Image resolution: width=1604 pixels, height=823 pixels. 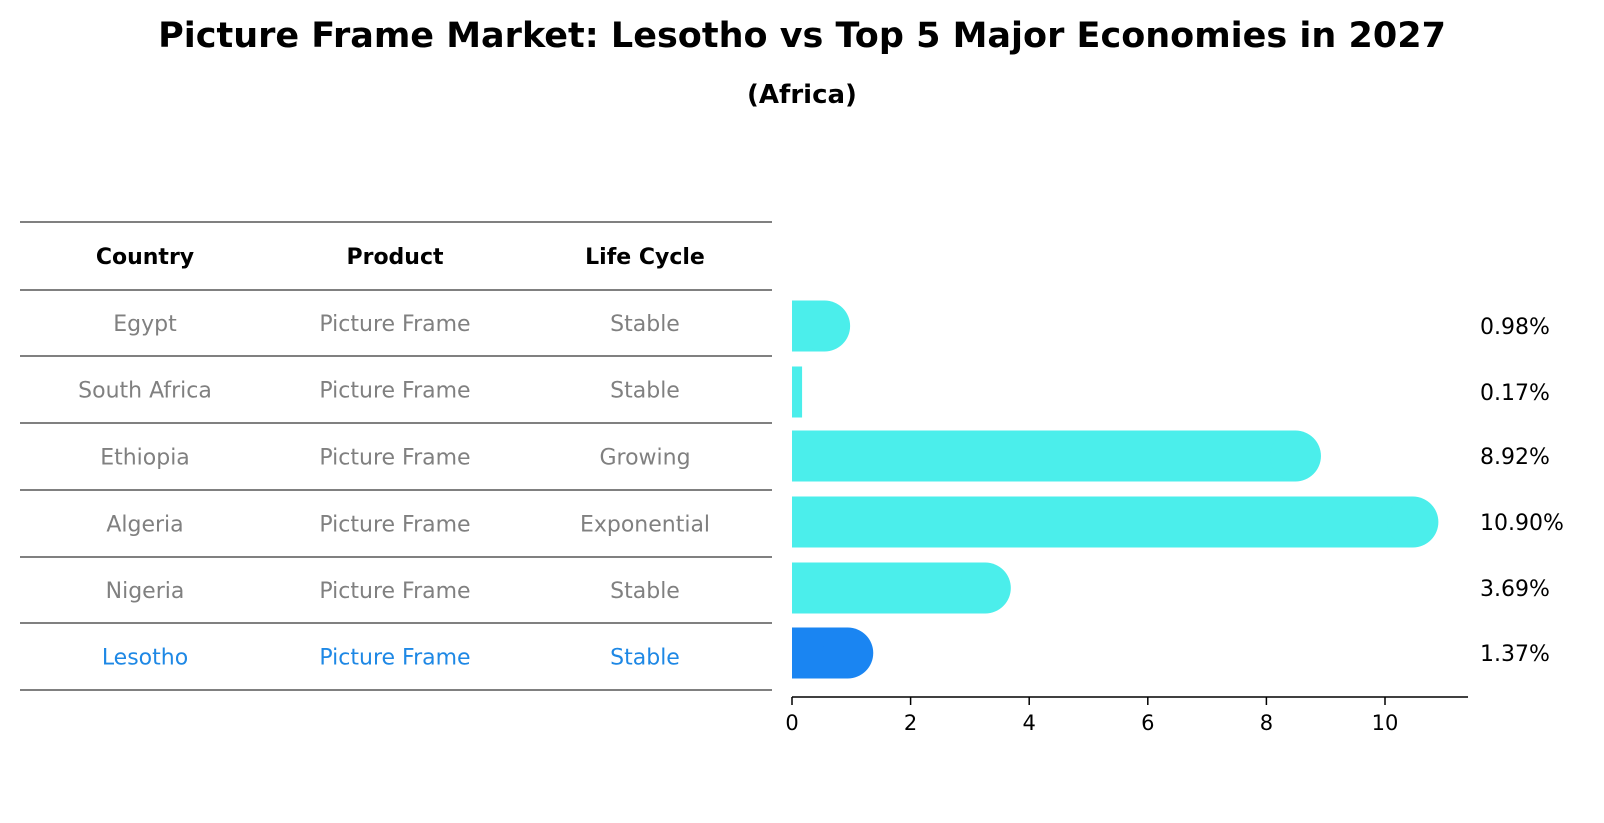 What do you see at coordinates (145, 324) in the screenshot?
I see `table-cell: Egypt` at bounding box center [145, 324].